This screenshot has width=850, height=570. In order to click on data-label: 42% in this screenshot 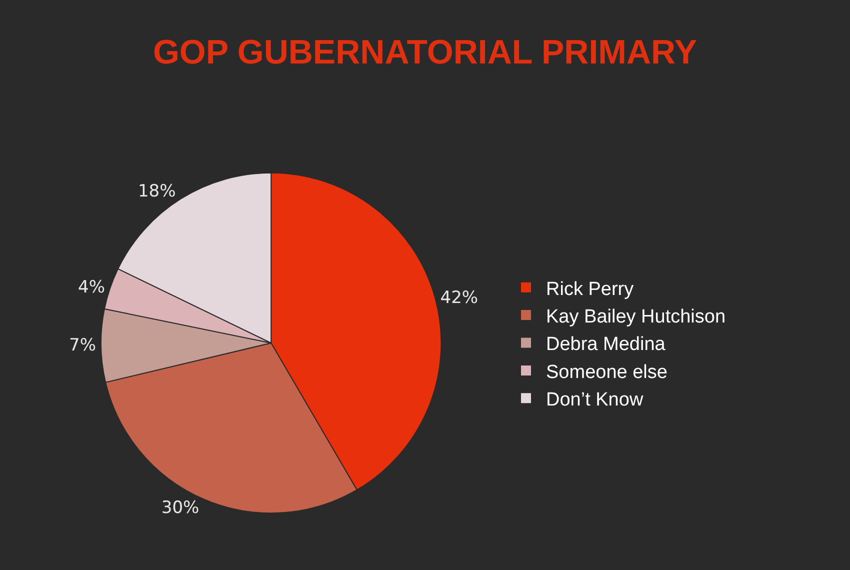, I will do `click(459, 298)`.